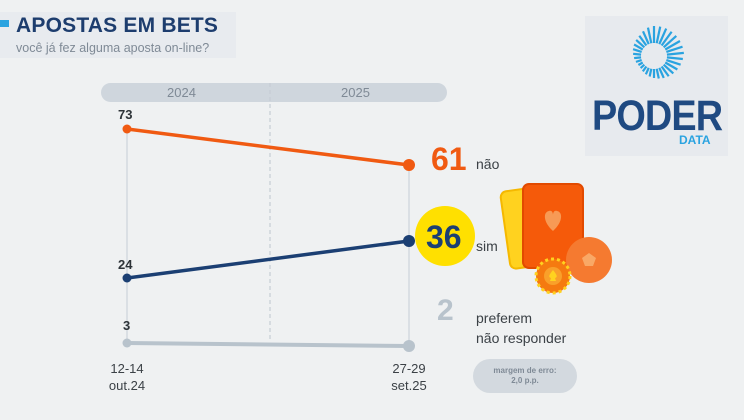  Describe the element at coordinates (521, 338) in the screenshot. I see `nr-label-line2: não responder` at that location.